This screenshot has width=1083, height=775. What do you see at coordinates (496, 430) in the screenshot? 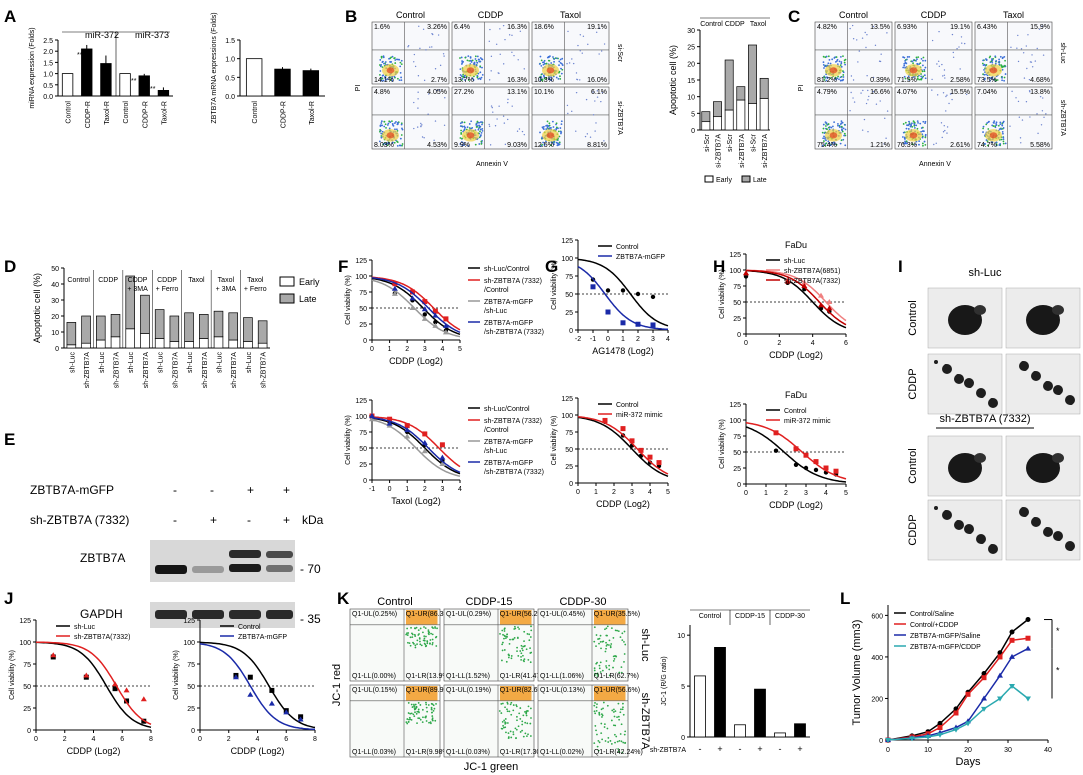
I see `legend-label: /Control` at bounding box center [496, 430].